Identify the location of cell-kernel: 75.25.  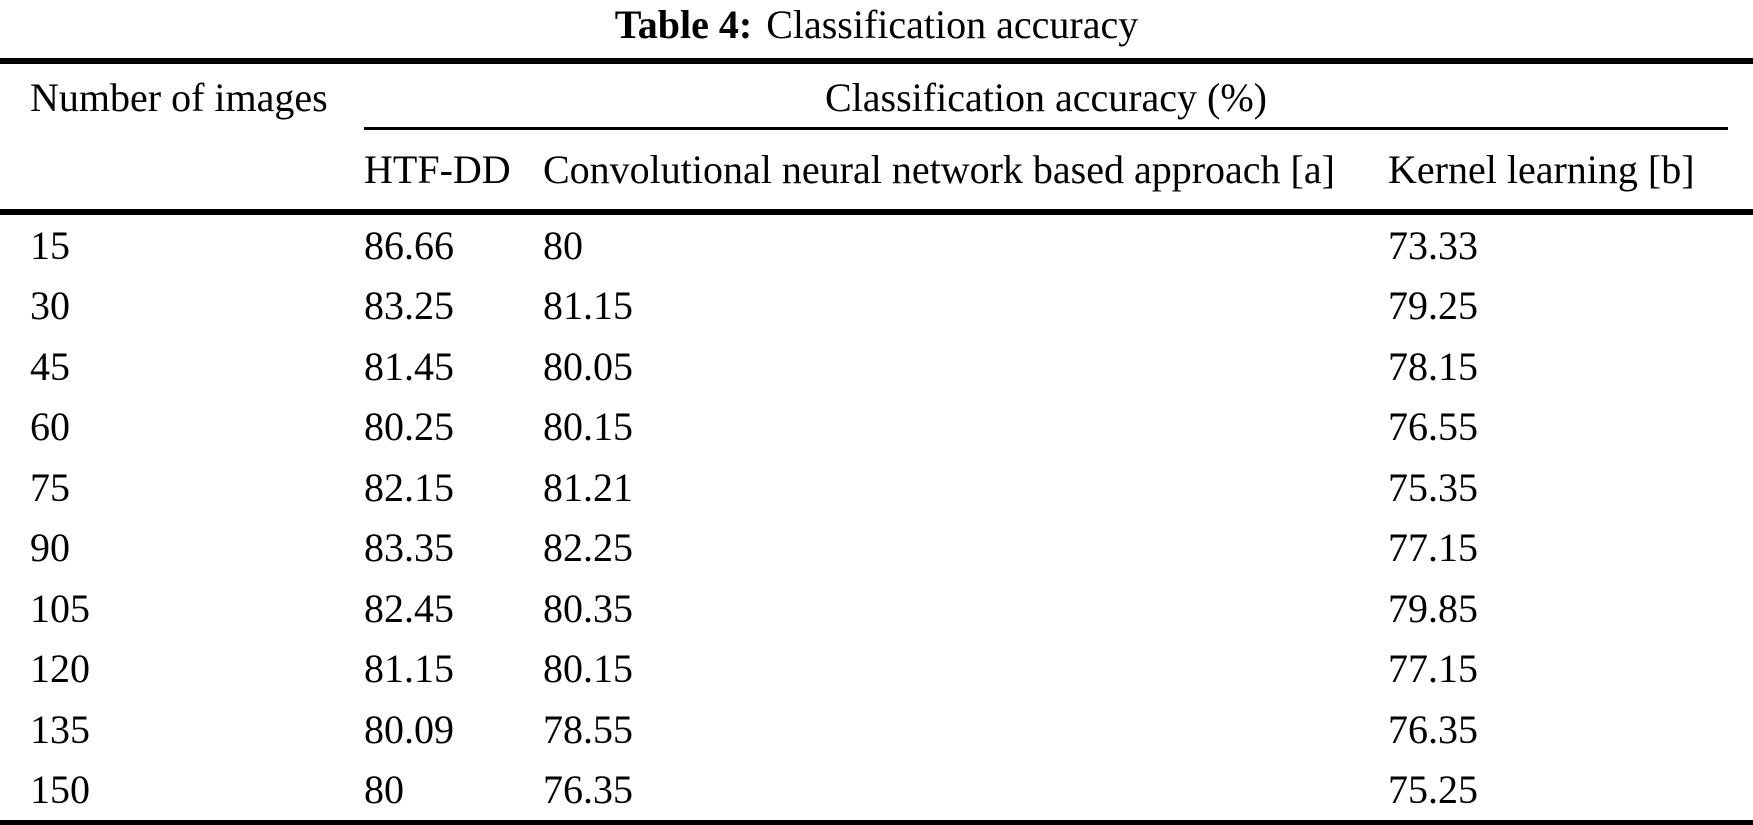
(1433, 790).